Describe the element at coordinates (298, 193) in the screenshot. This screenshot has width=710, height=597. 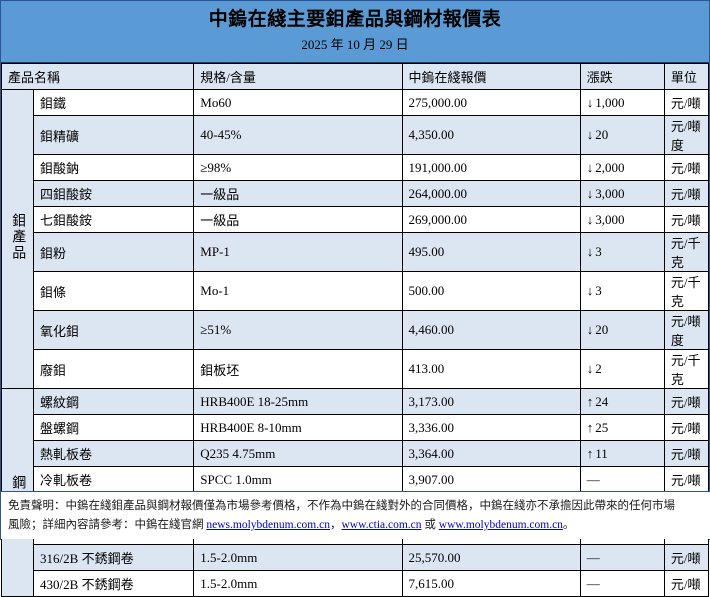
I see `cell-specification: 一級品` at that location.